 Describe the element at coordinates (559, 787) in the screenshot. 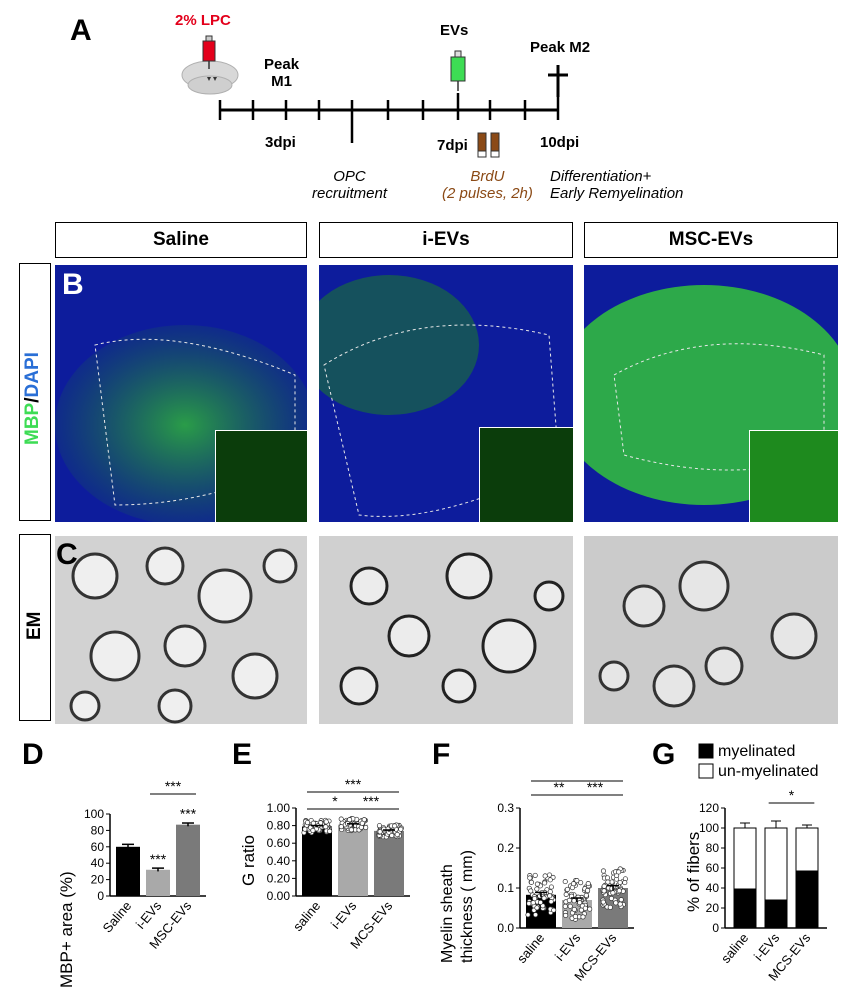

I see `significance-label: **` at that location.